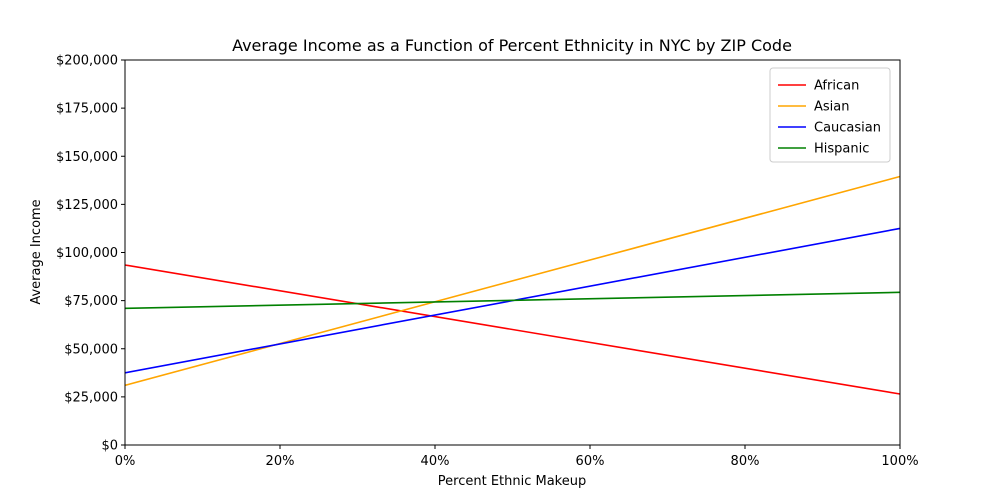 The width and height of the screenshot is (1000, 500). What do you see at coordinates (125, 461) in the screenshot?
I see `x-tick-label: 0%` at bounding box center [125, 461].